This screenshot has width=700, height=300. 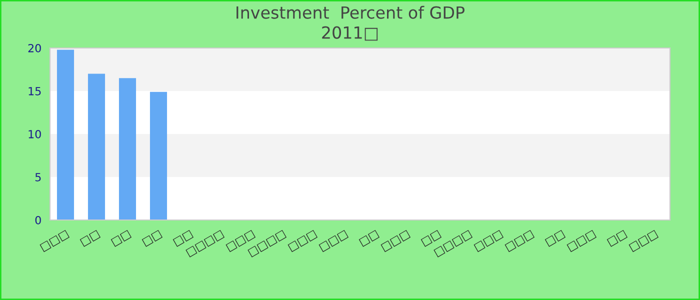 What do you see at coordinates (34, 48) in the screenshot?
I see `y-tick-label: 20` at bounding box center [34, 48].